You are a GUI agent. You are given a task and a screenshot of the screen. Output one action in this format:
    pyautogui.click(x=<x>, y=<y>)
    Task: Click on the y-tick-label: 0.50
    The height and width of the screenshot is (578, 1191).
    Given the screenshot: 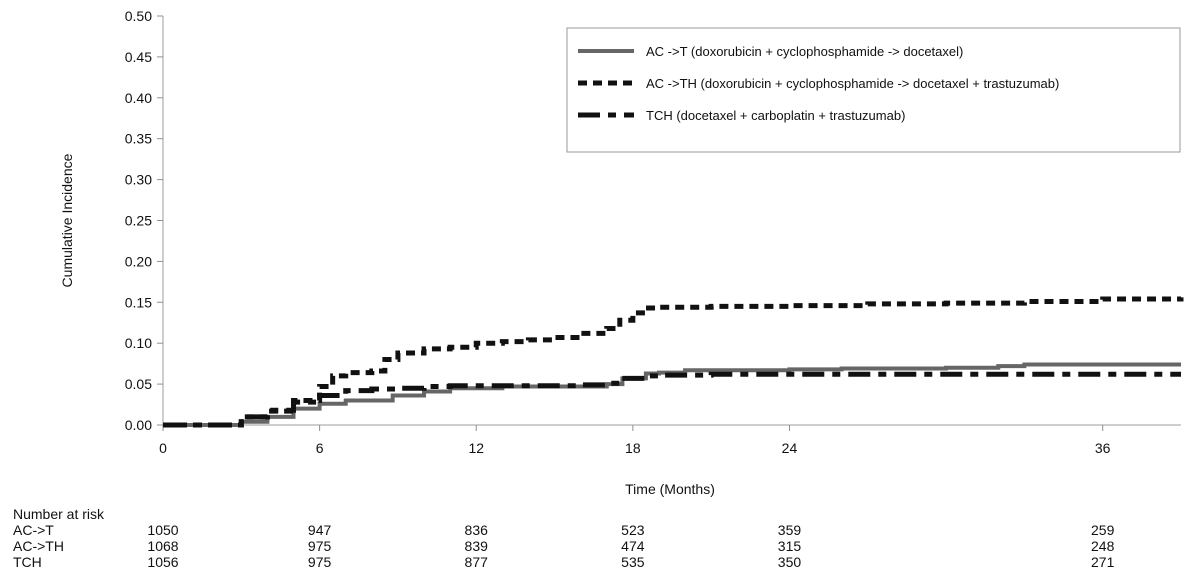 What is the action you would take?
    pyautogui.click(x=138, y=16)
    